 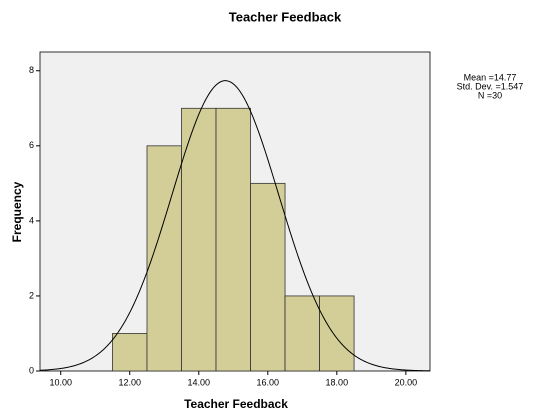 I want to click on y-axis-label: Frequency, so click(x=17, y=211).